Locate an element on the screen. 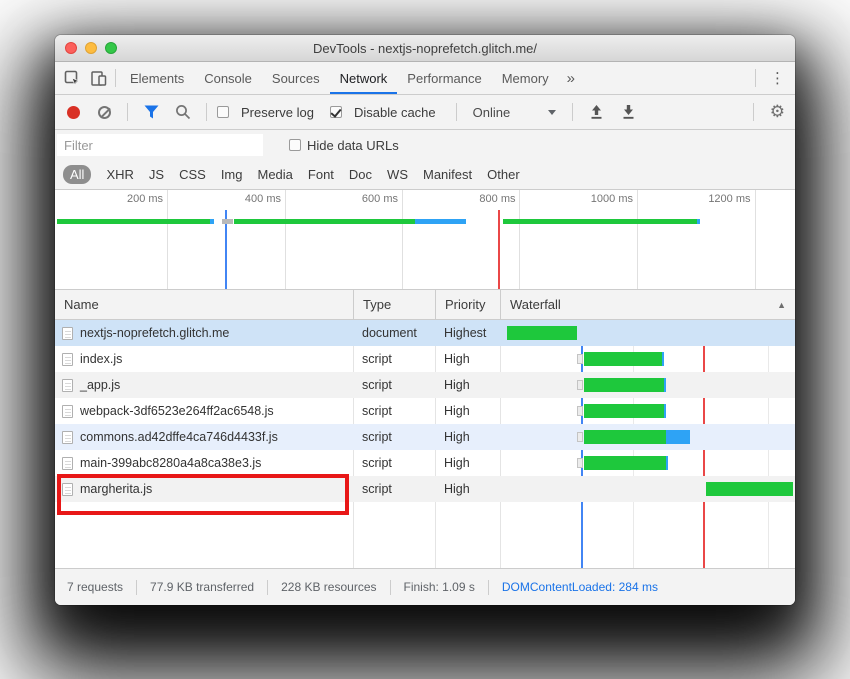  filter-chip-js: JS is located at coordinates (156, 174).